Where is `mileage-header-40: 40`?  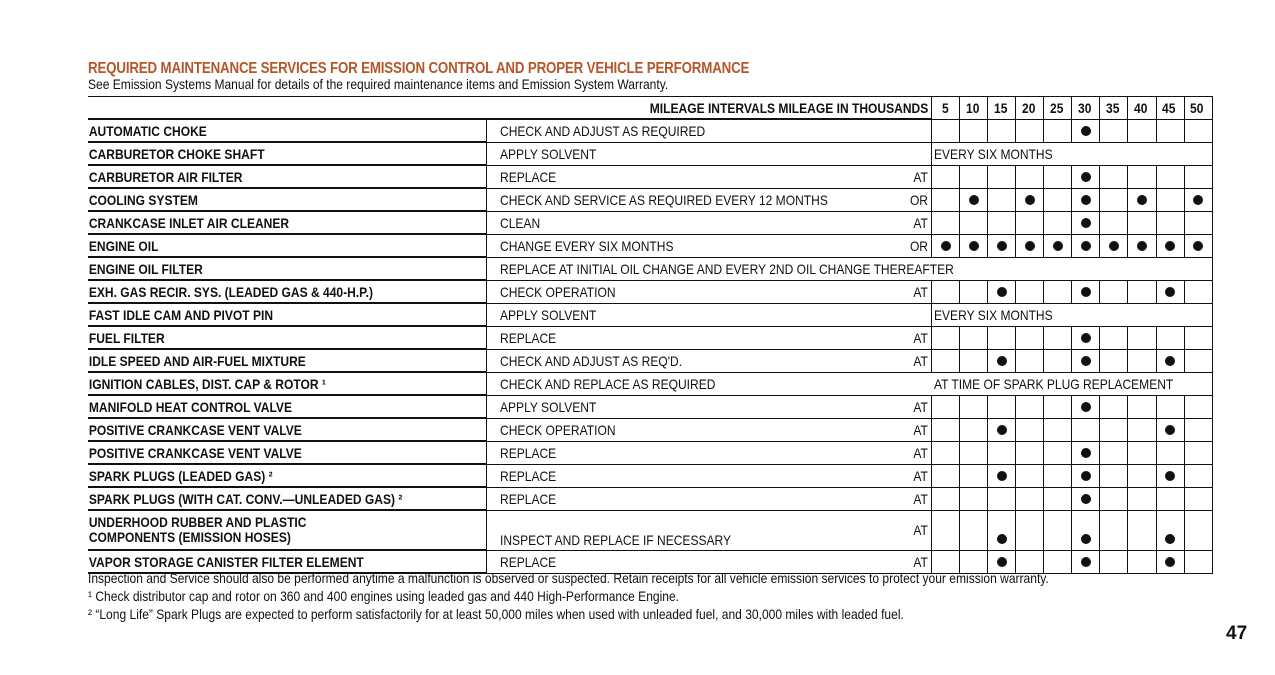 mileage-header-40: 40 is located at coordinates (1142, 108).